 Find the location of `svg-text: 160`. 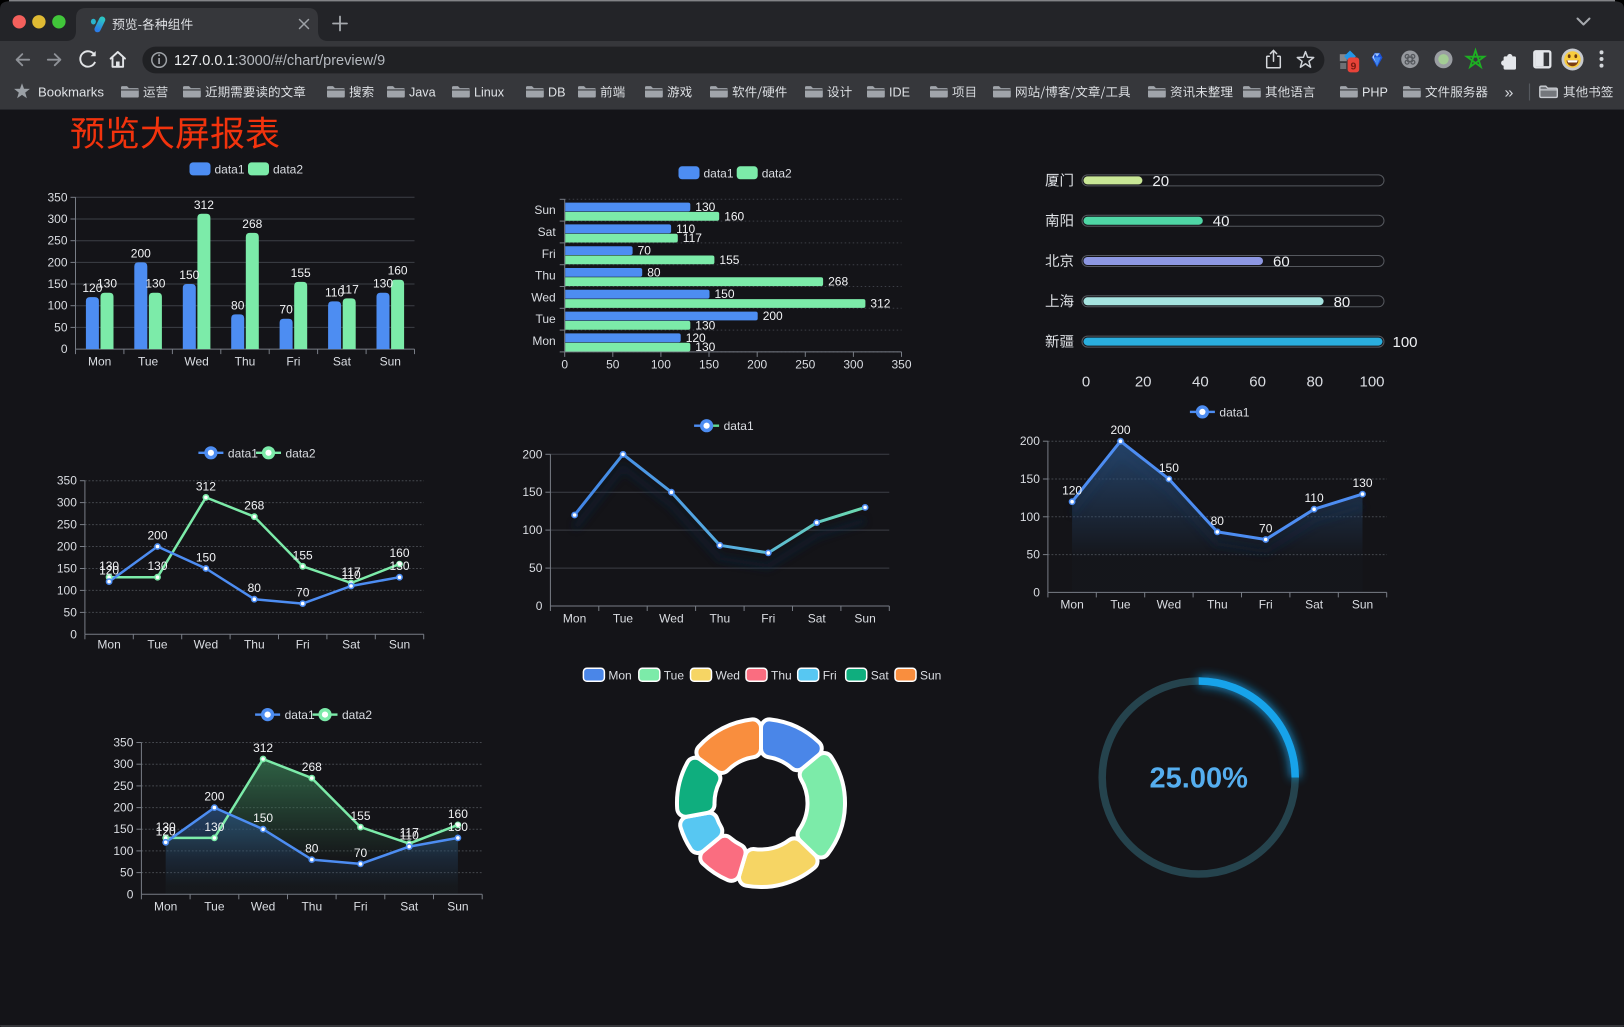

svg-text: 160 is located at coordinates (734, 216).